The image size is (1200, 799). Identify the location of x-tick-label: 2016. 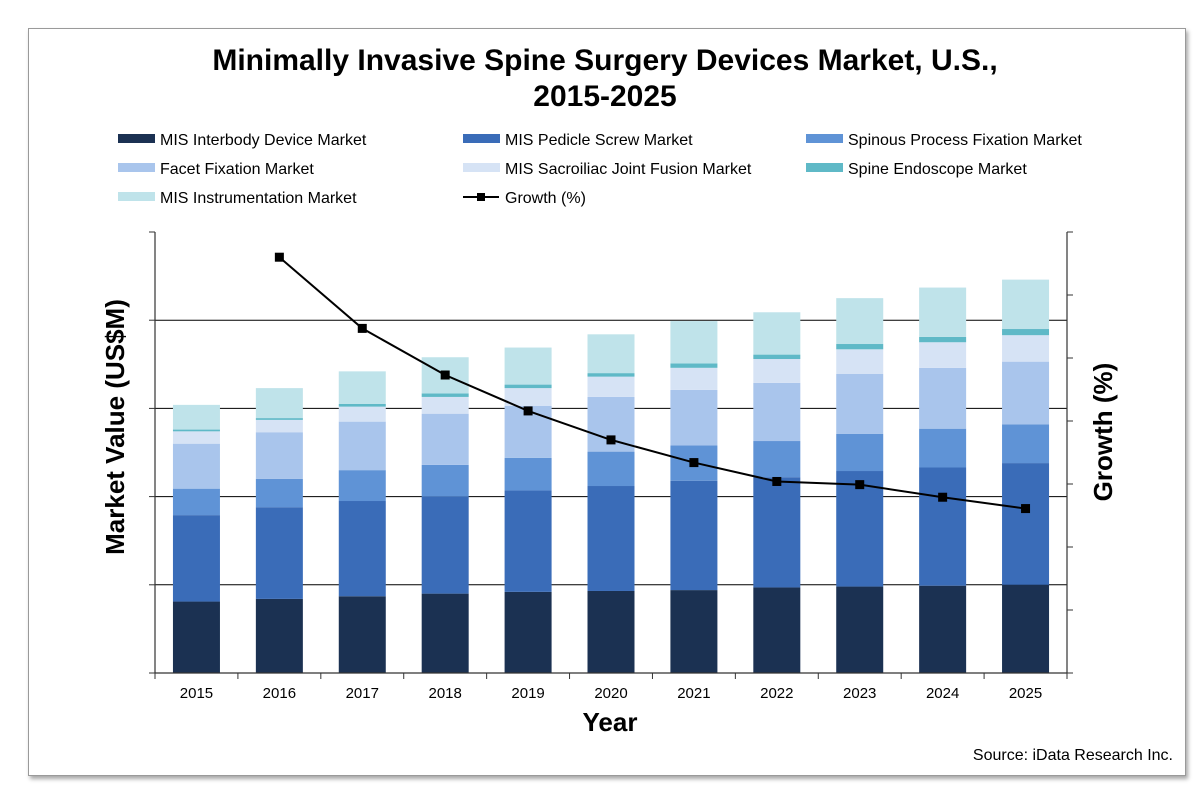
(279, 693).